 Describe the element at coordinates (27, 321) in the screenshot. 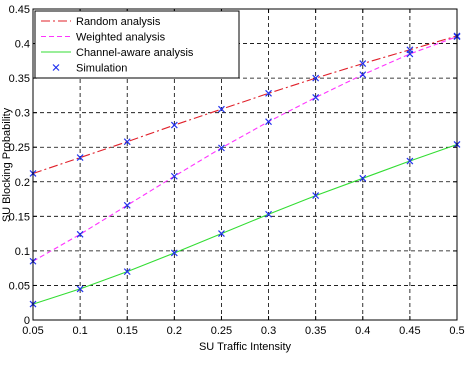

I see `y-tick-label: 0` at that location.